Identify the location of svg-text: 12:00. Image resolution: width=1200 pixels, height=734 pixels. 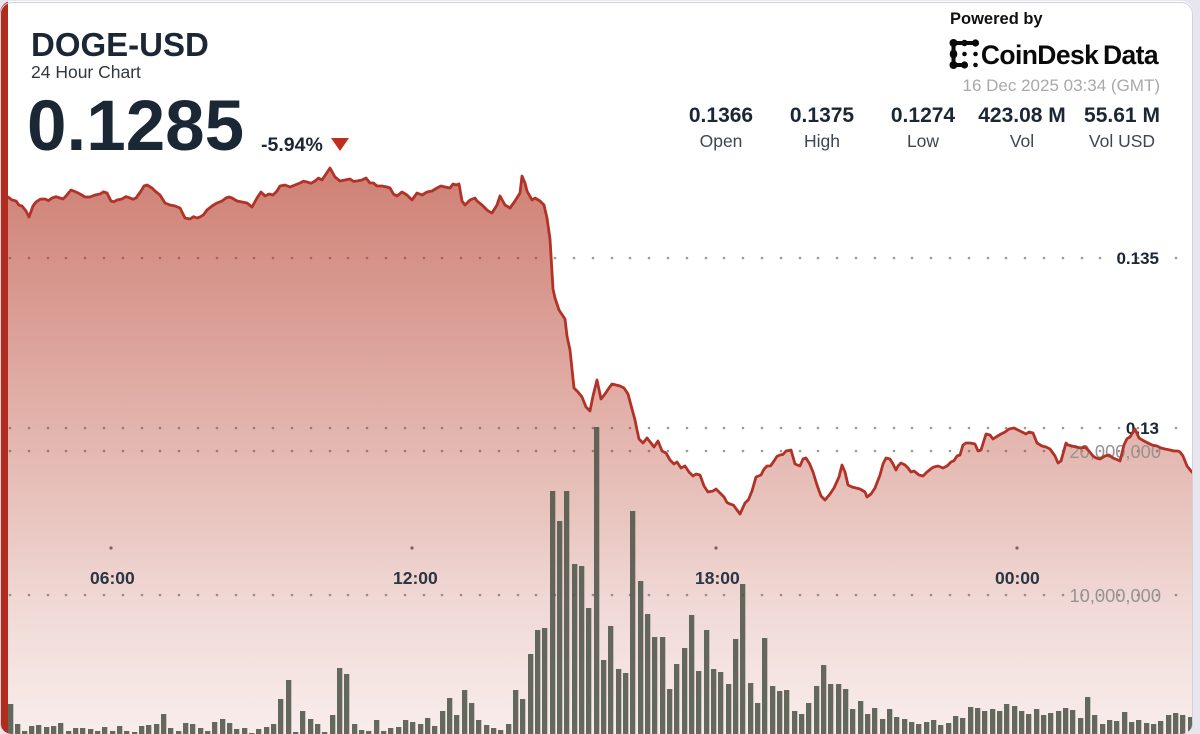
(415, 578).